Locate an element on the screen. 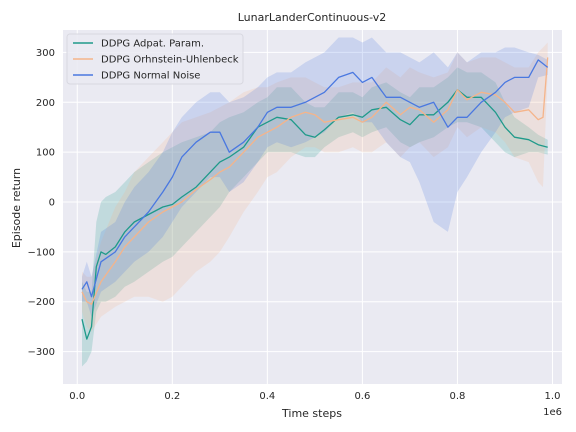  legend-label: DDPG Orhnstein-Uhlenbeck is located at coordinates (170, 60).